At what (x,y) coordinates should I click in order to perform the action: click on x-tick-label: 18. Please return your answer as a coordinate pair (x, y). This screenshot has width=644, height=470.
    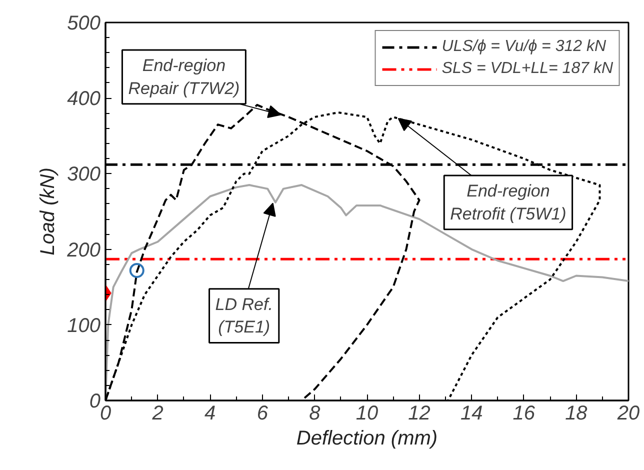
    Looking at the image, I should click on (576, 413).